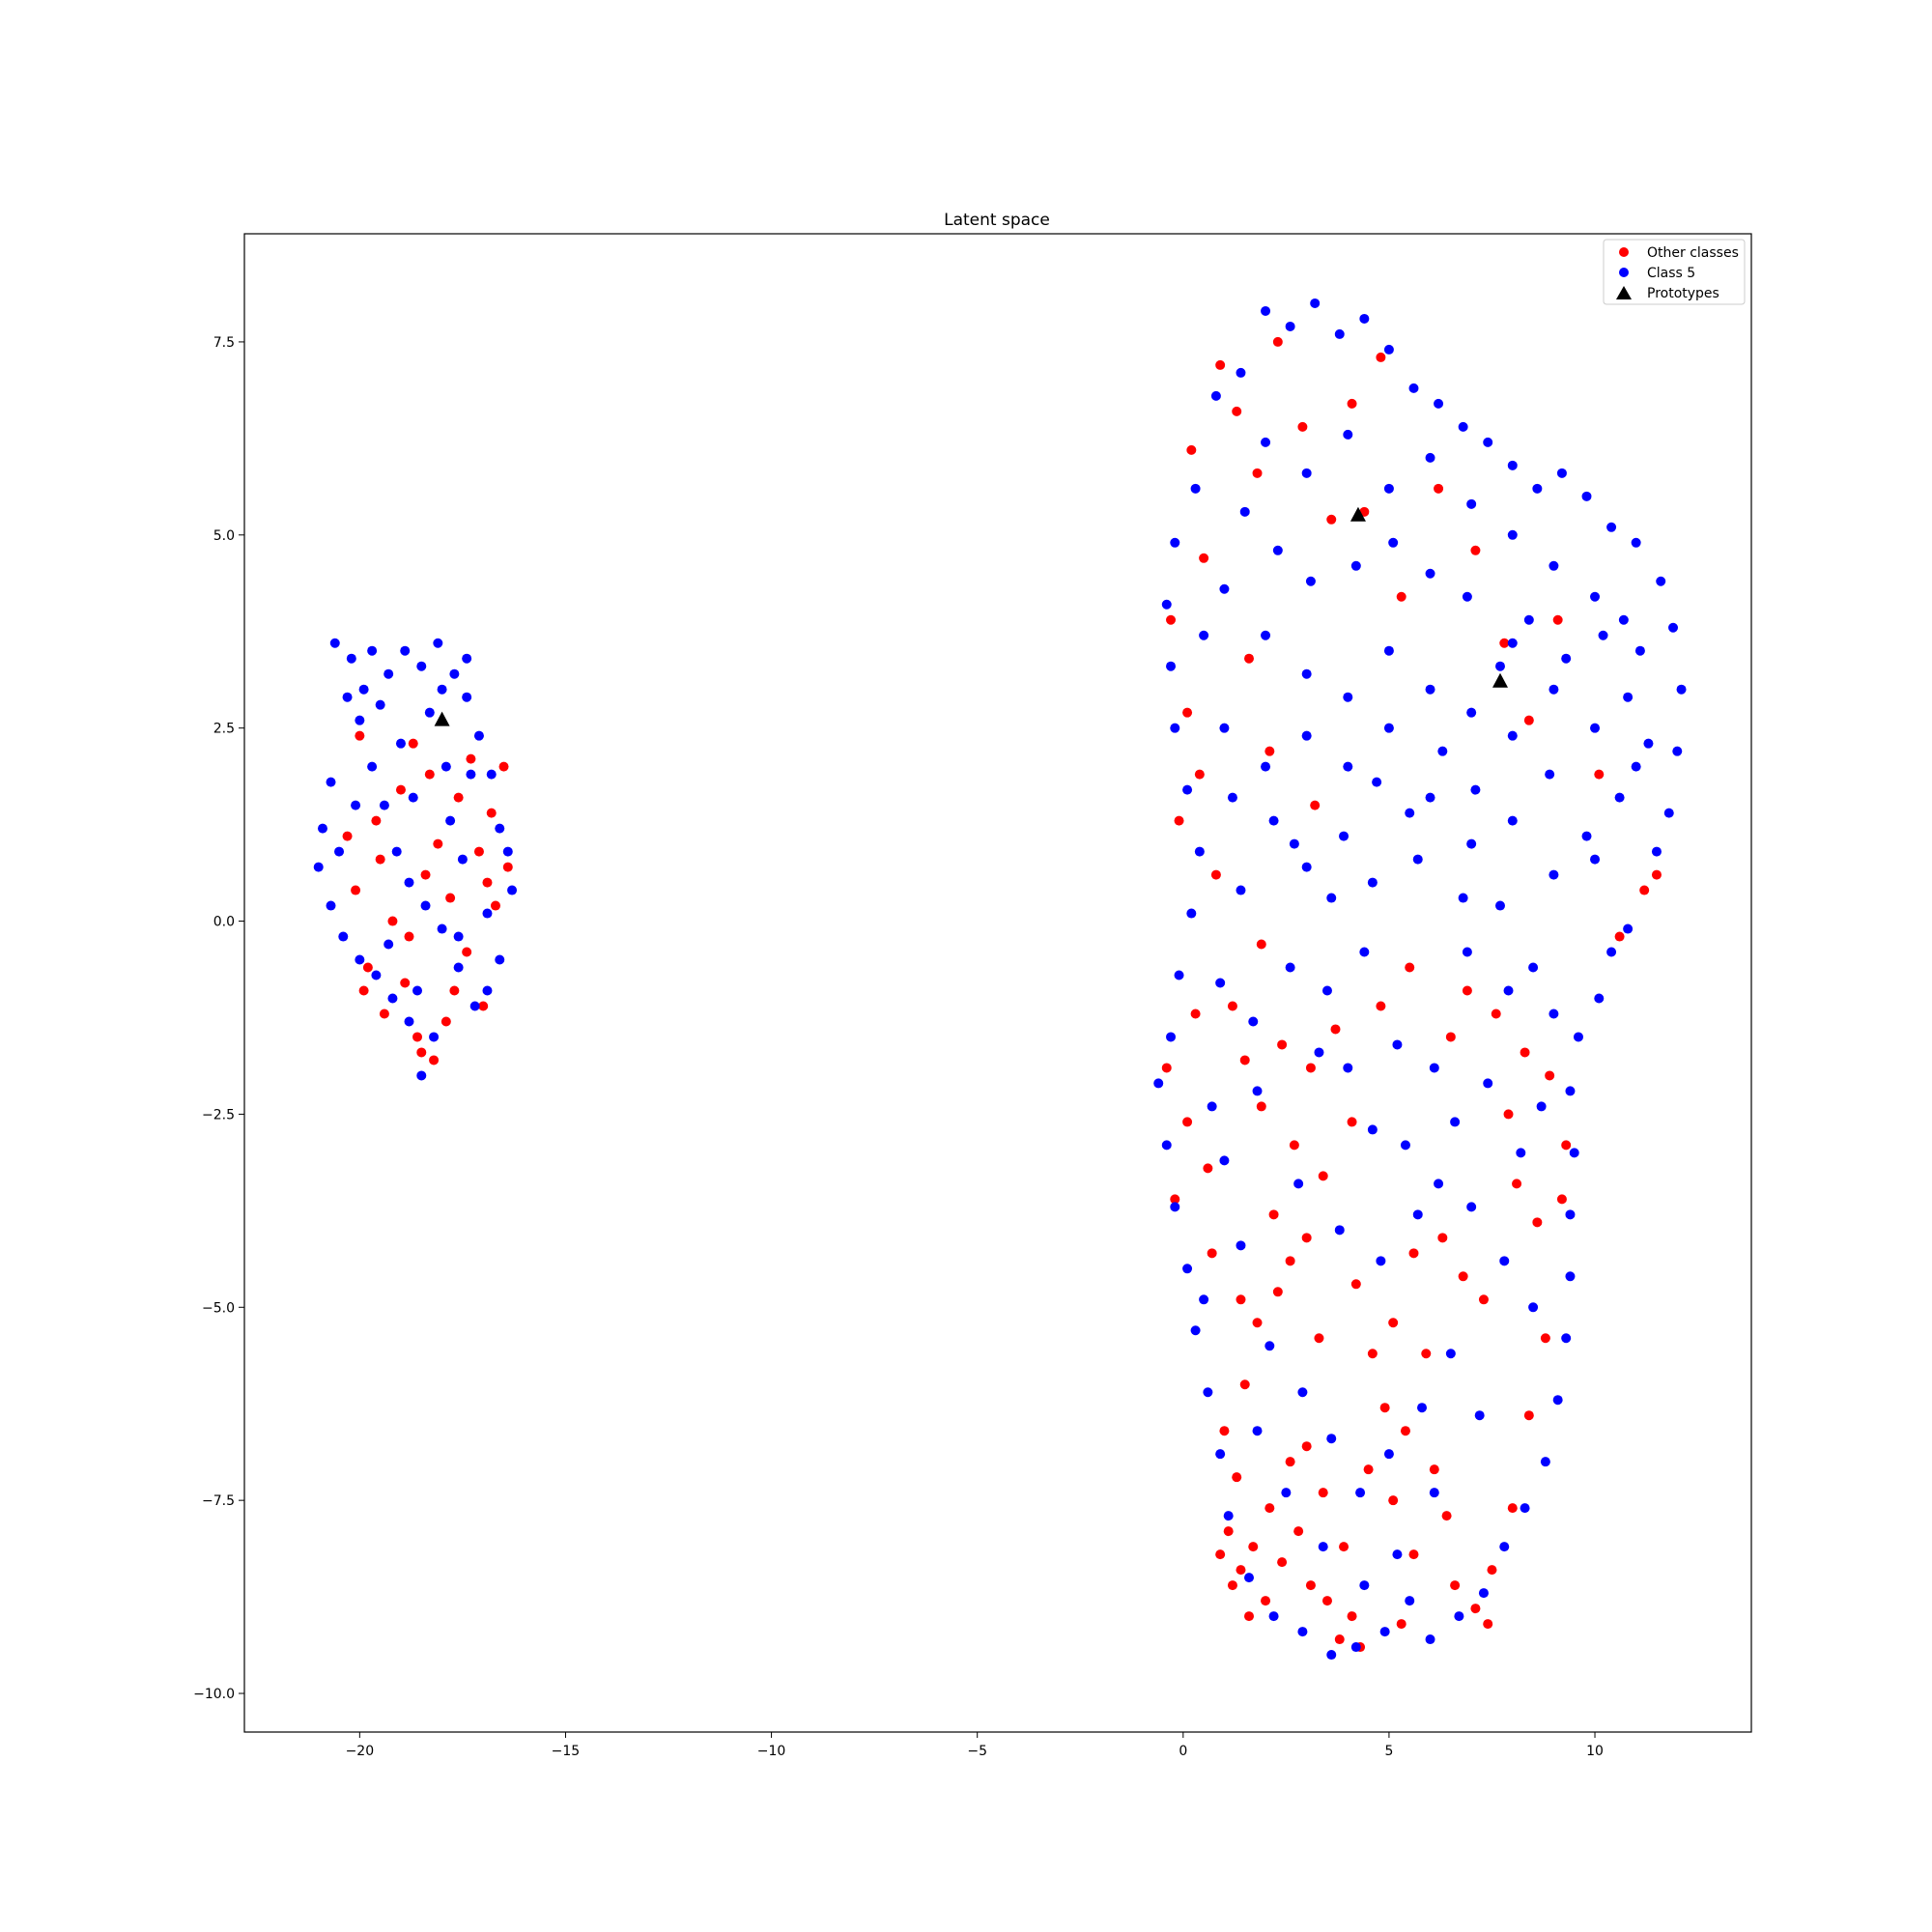  I want to click on legend-marker-other-classes, so click(1624, 252).